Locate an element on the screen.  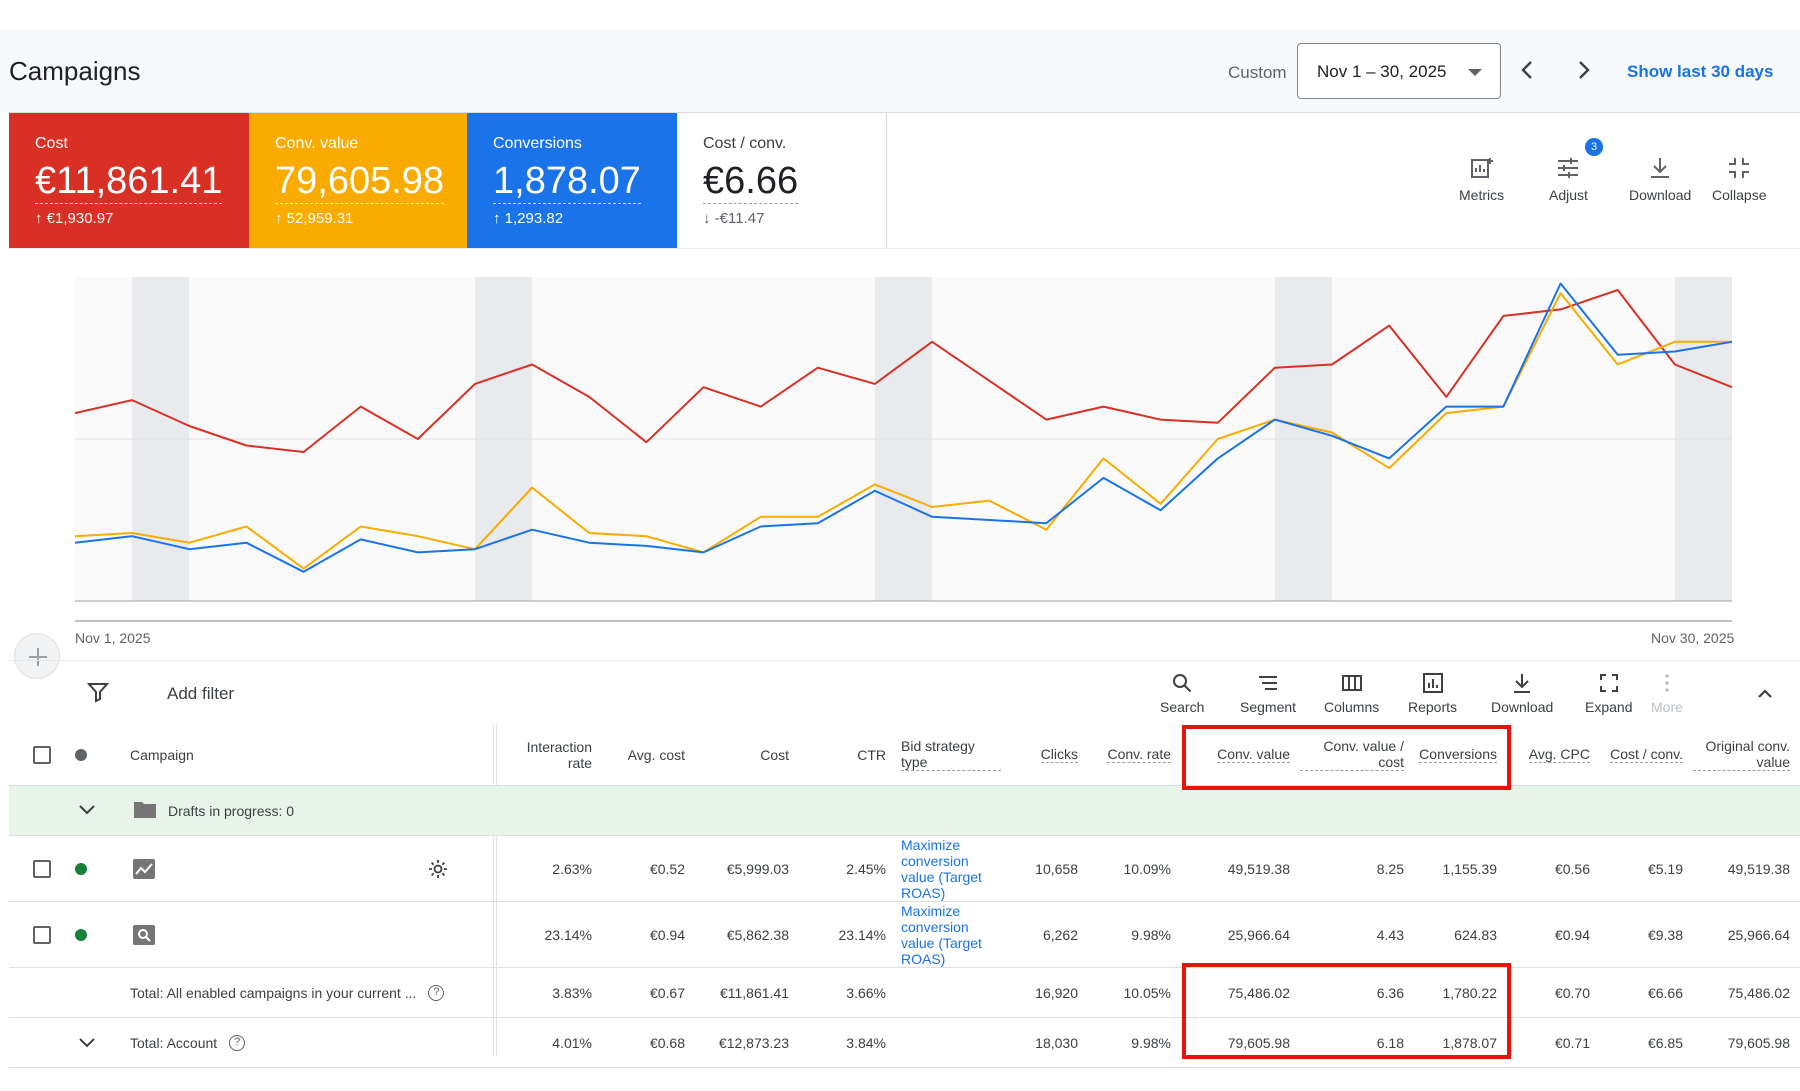
settings-gear-icon is located at coordinates (438, 869).